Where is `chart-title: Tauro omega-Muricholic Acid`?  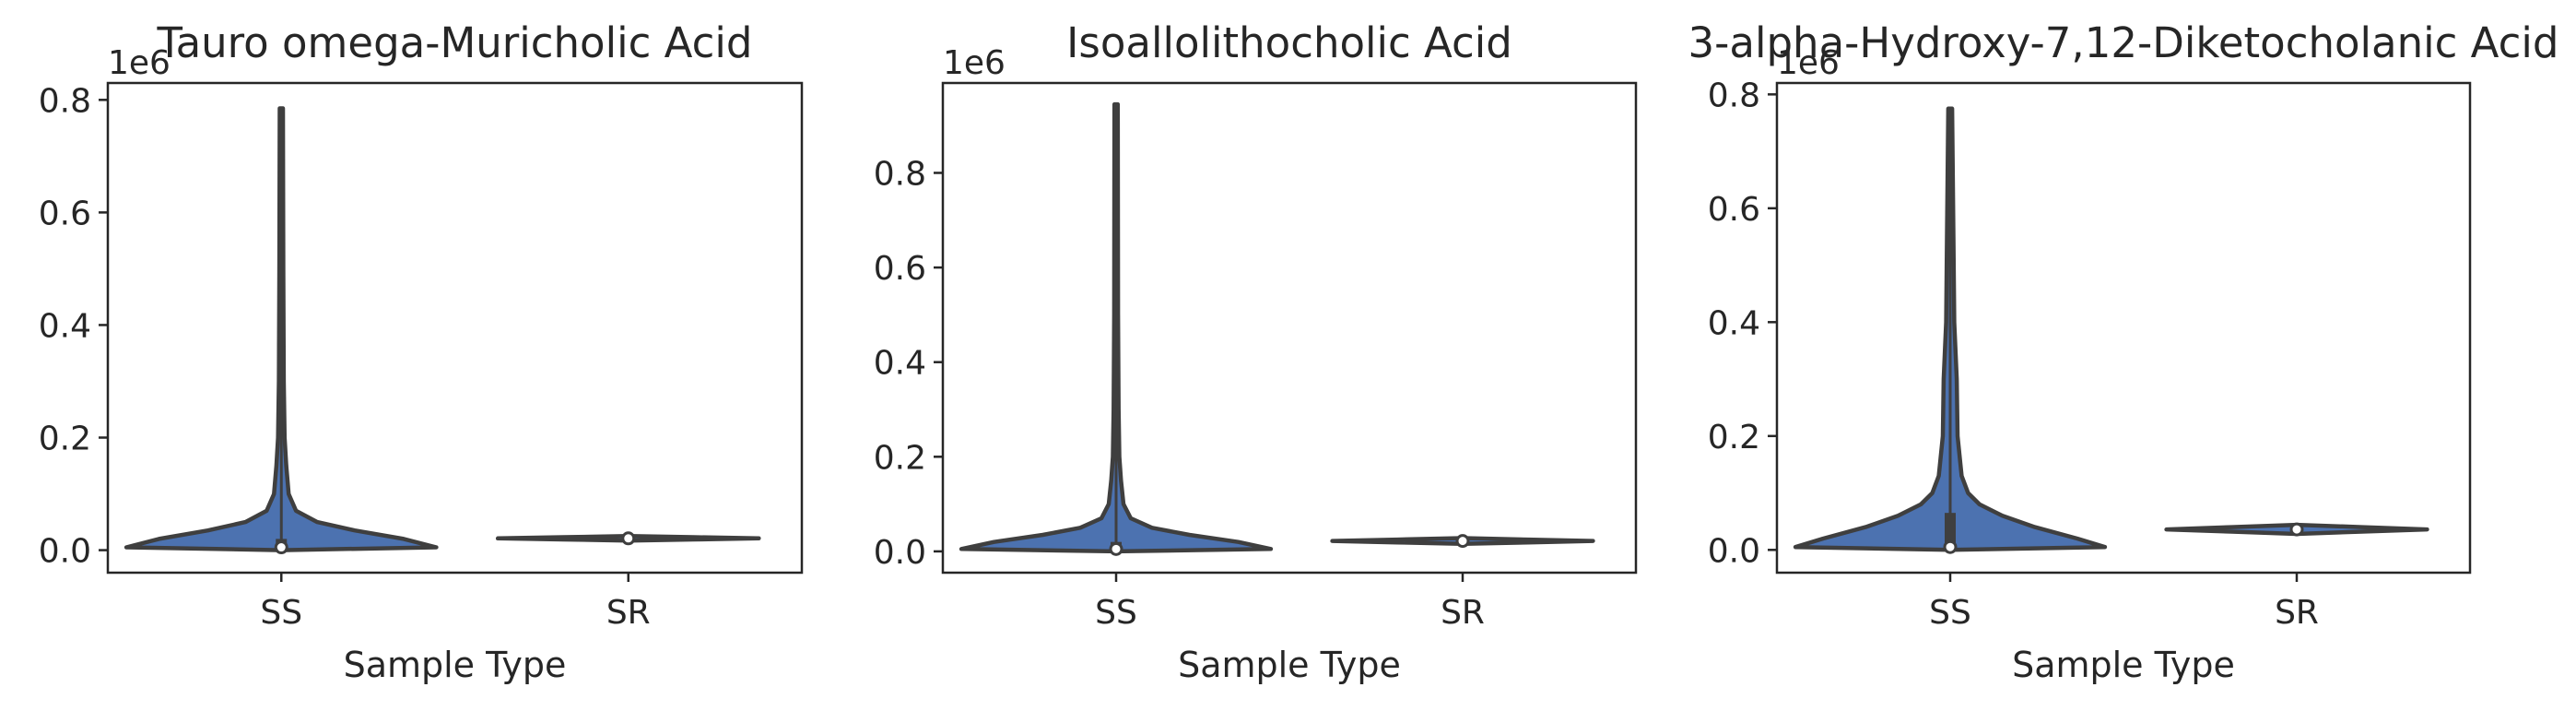 chart-title: Tauro omega-Muricholic Acid is located at coordinates (455, 43).